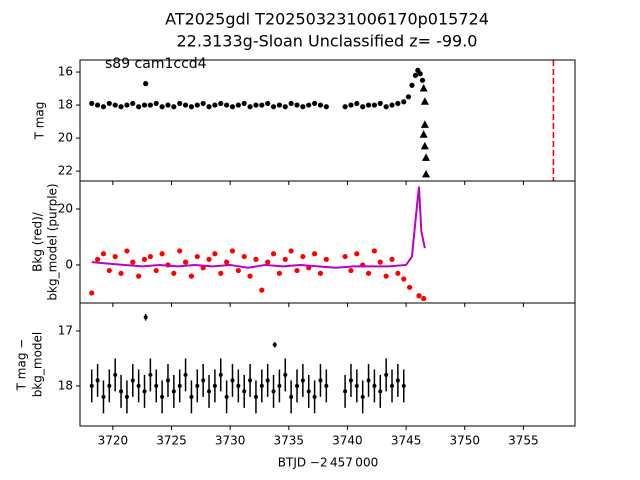 The height and width of the screenshot is (480, 640). Describe the element at coordinates (38, 241) in the screenshot. I see `y-axis-label: Bkg (red)/` at that location.